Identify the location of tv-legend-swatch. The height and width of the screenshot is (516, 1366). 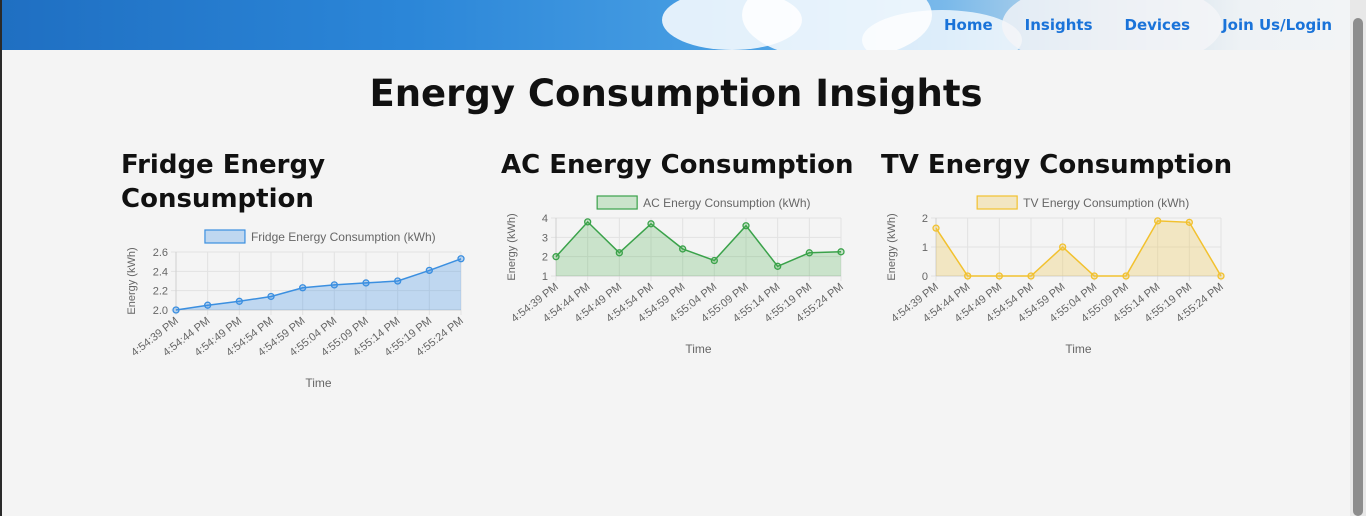
(997, 202).